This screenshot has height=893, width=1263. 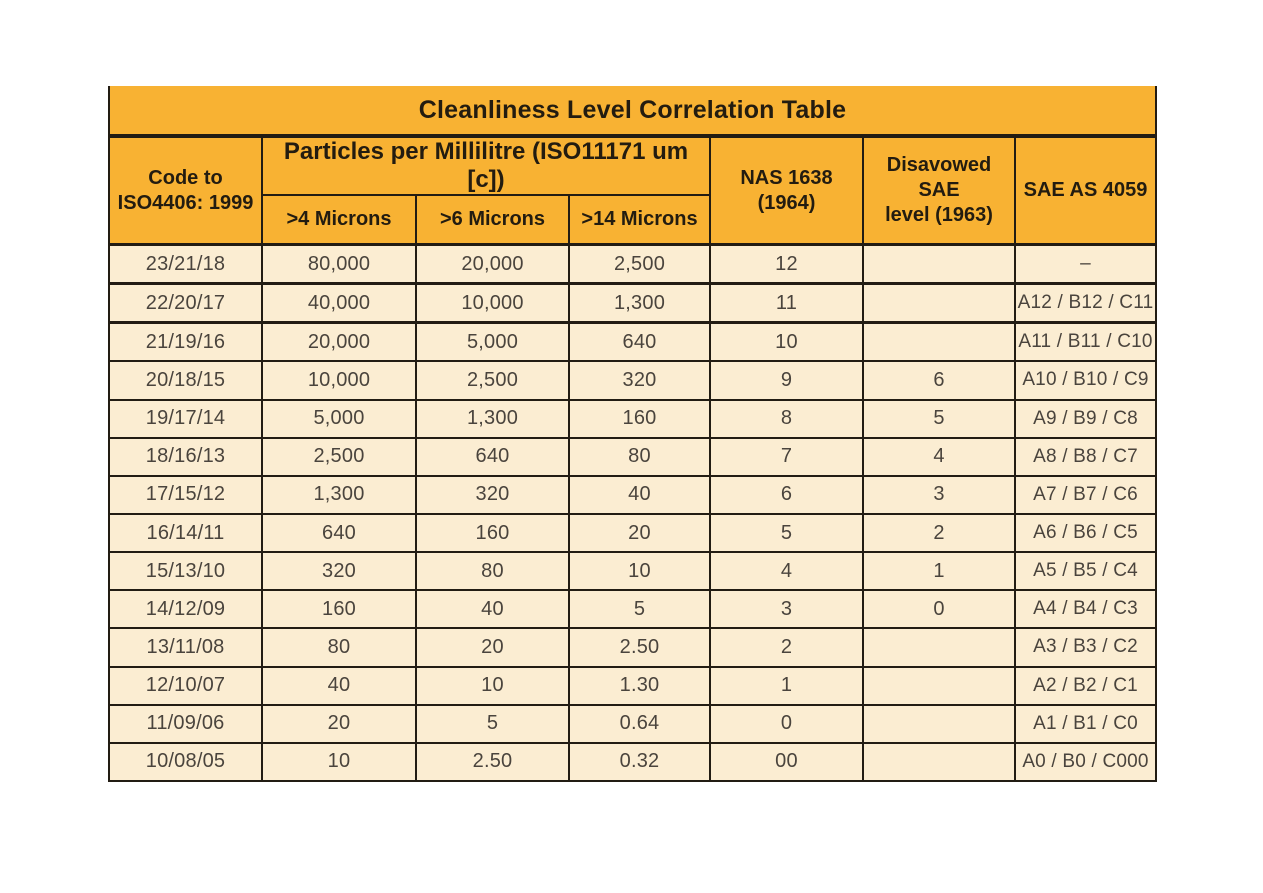 I want to click on cell-nas-1638: 5, so click(x=786, y=533).